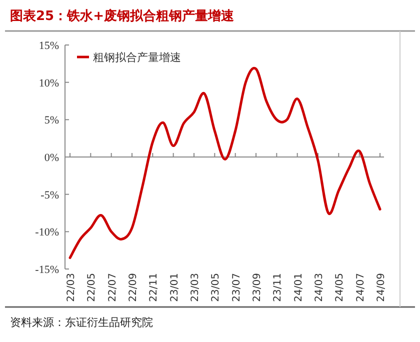  What do you see at coordinates (154, 287) in the screenshot?
I see `x-tick-label: 22/11` at bounding box center [154, 287].